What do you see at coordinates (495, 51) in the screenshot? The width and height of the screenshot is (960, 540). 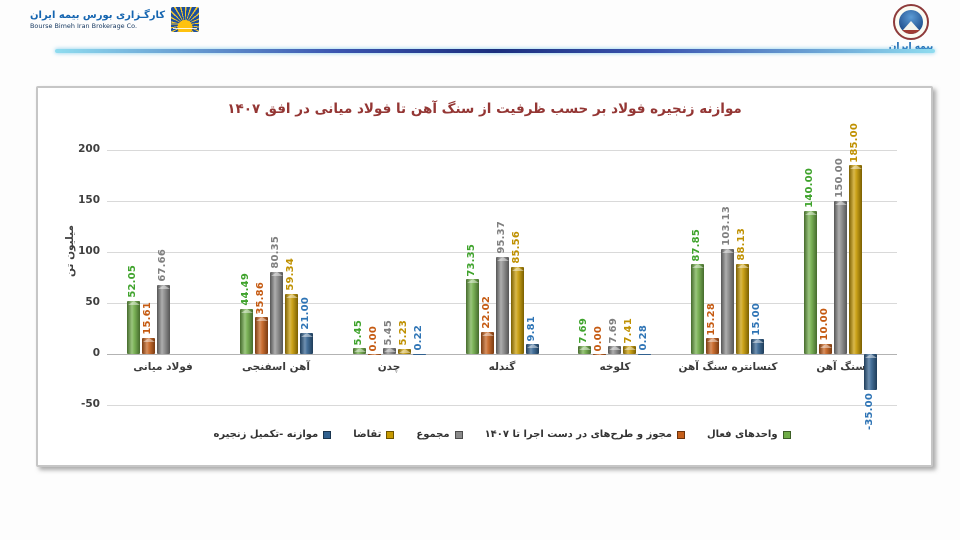 I see `header-divider` at bounding box center [495, 51].